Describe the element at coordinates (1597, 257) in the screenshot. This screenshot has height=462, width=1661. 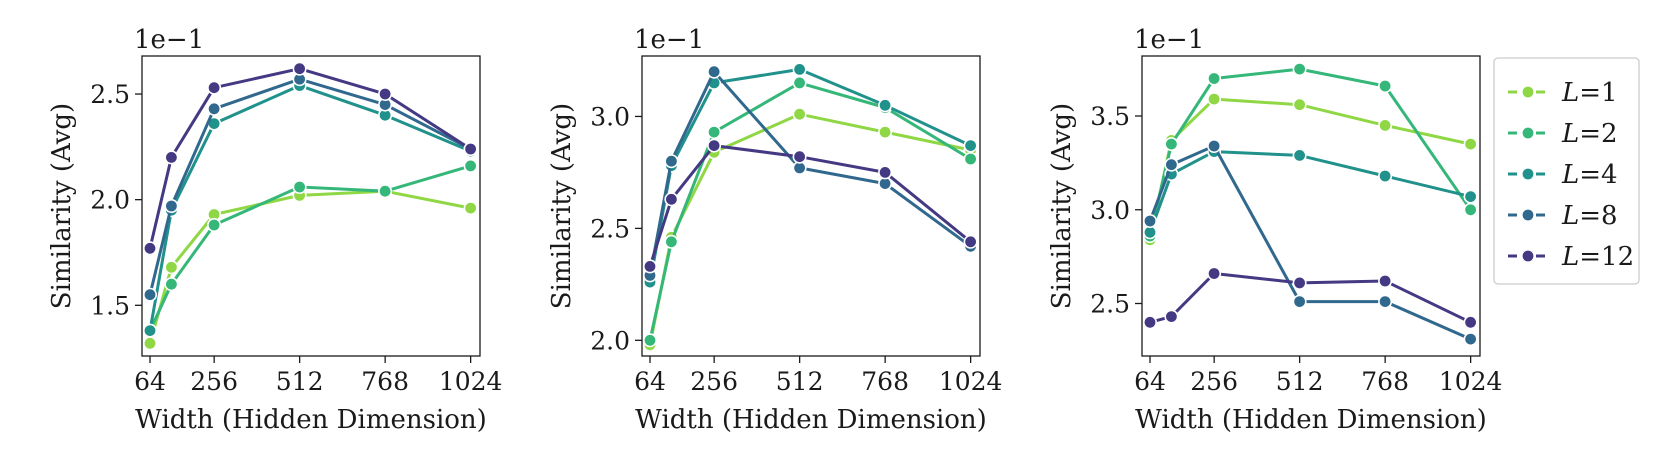
I see `legend-label: L=12` at that location.